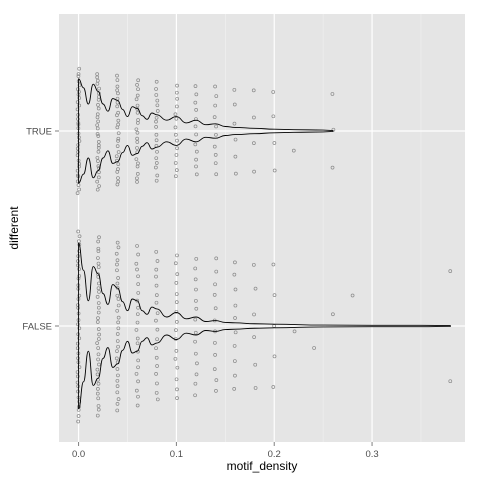  I want to click on y-tick-label: FALSE, so click(37, 327).